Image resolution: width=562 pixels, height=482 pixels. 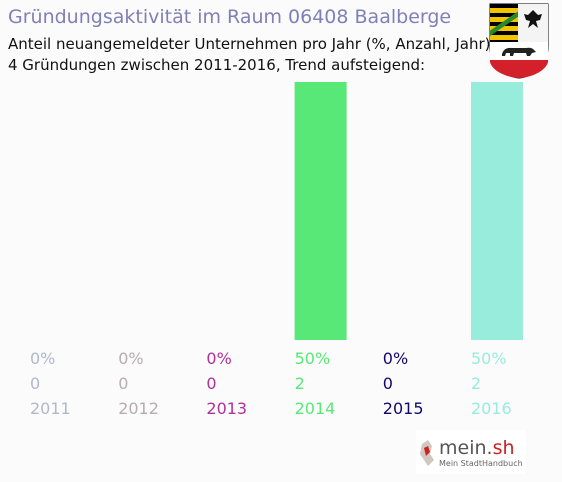 What do you see at coordinates (299, 383) in the screenshot?
I see `count-label-2014: 2` at bounding box center [299, 383].